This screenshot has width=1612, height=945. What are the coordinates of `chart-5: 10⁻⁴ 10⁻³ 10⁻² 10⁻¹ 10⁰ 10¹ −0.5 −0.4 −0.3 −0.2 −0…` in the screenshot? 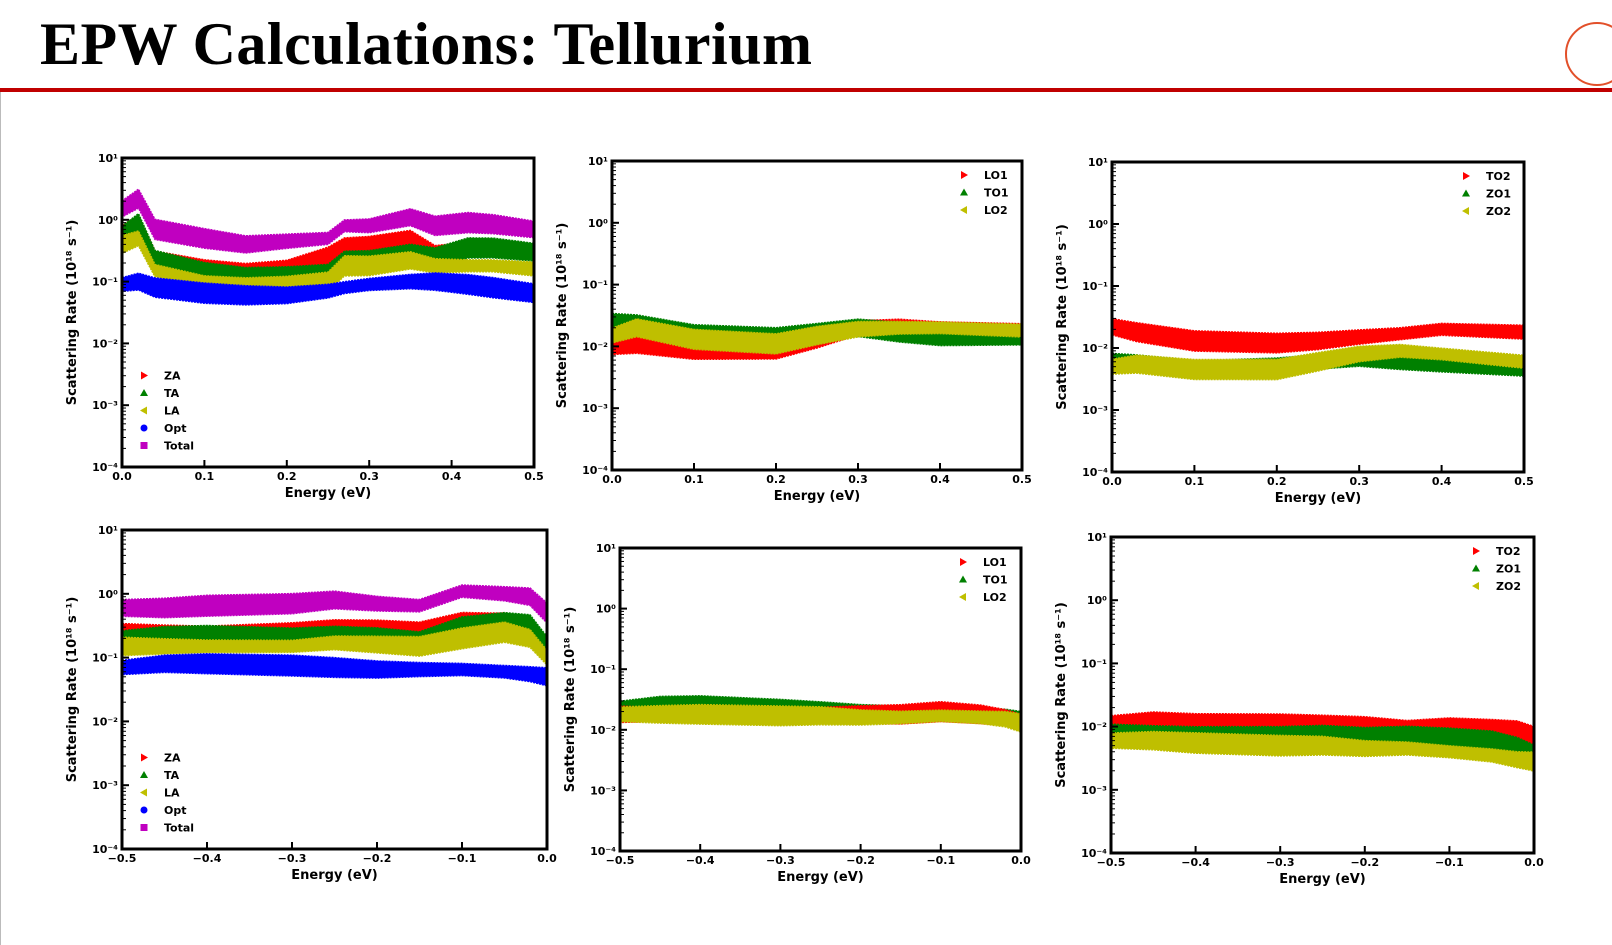 It's located at (797, 713).